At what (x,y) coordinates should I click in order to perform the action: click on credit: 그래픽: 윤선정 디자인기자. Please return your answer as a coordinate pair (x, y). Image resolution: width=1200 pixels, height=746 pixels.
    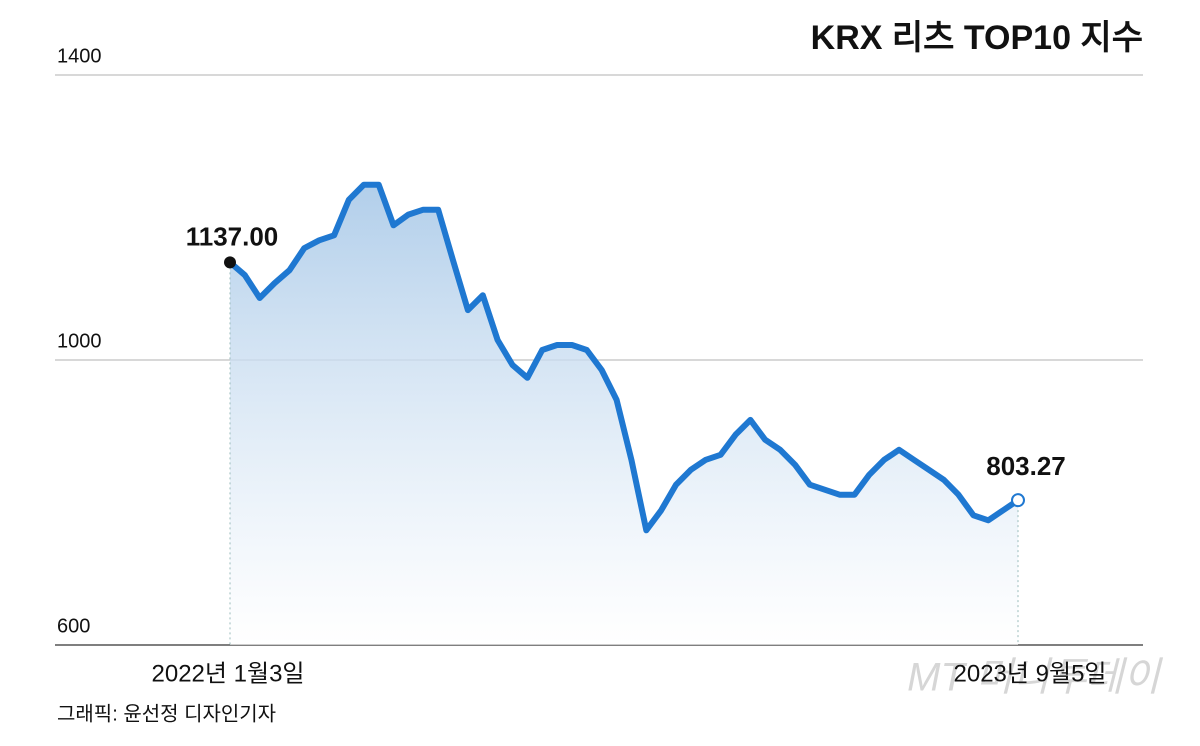
    Looking at the image, I should click on (166, 713).